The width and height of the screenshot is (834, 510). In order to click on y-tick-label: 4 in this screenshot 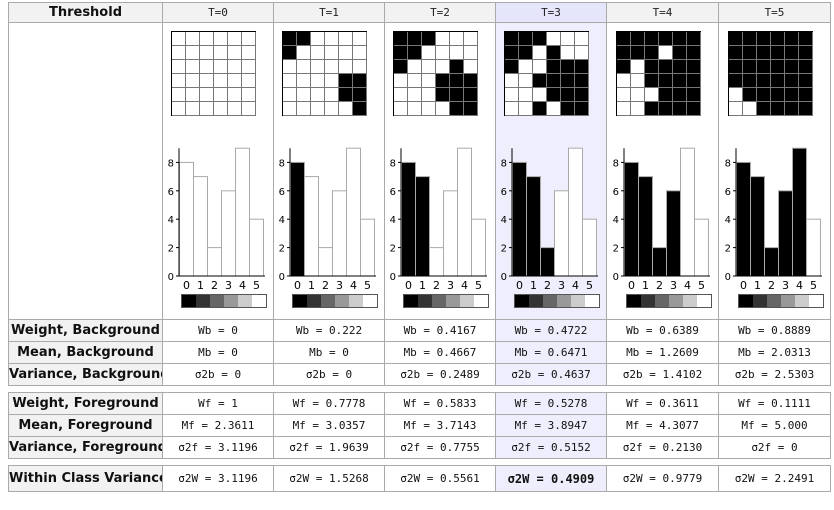, I will do `click(727, 220)`.